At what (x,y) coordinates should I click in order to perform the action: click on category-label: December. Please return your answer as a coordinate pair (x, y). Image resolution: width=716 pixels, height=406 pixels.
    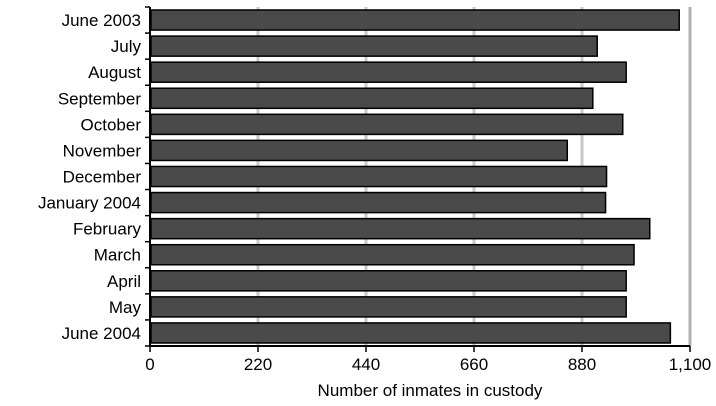
    Looking at the image, I should click on (102, 177).